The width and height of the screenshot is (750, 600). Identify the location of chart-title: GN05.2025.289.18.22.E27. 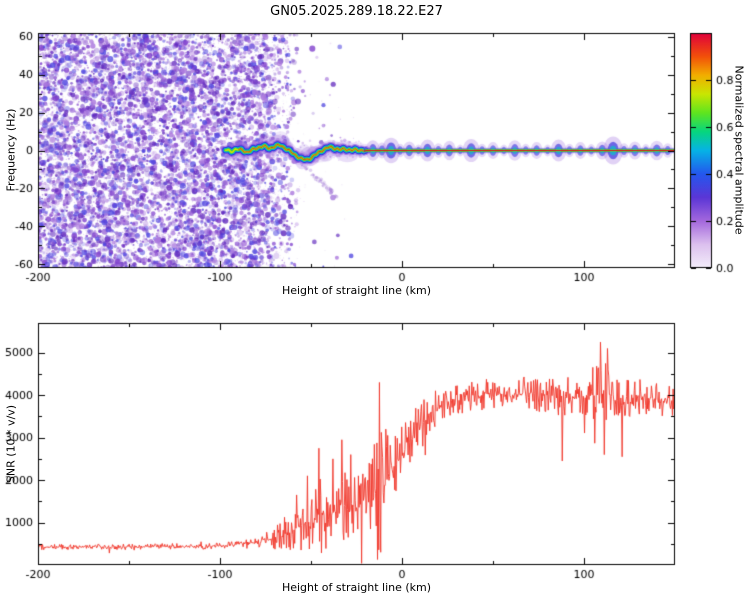
(356, 11).